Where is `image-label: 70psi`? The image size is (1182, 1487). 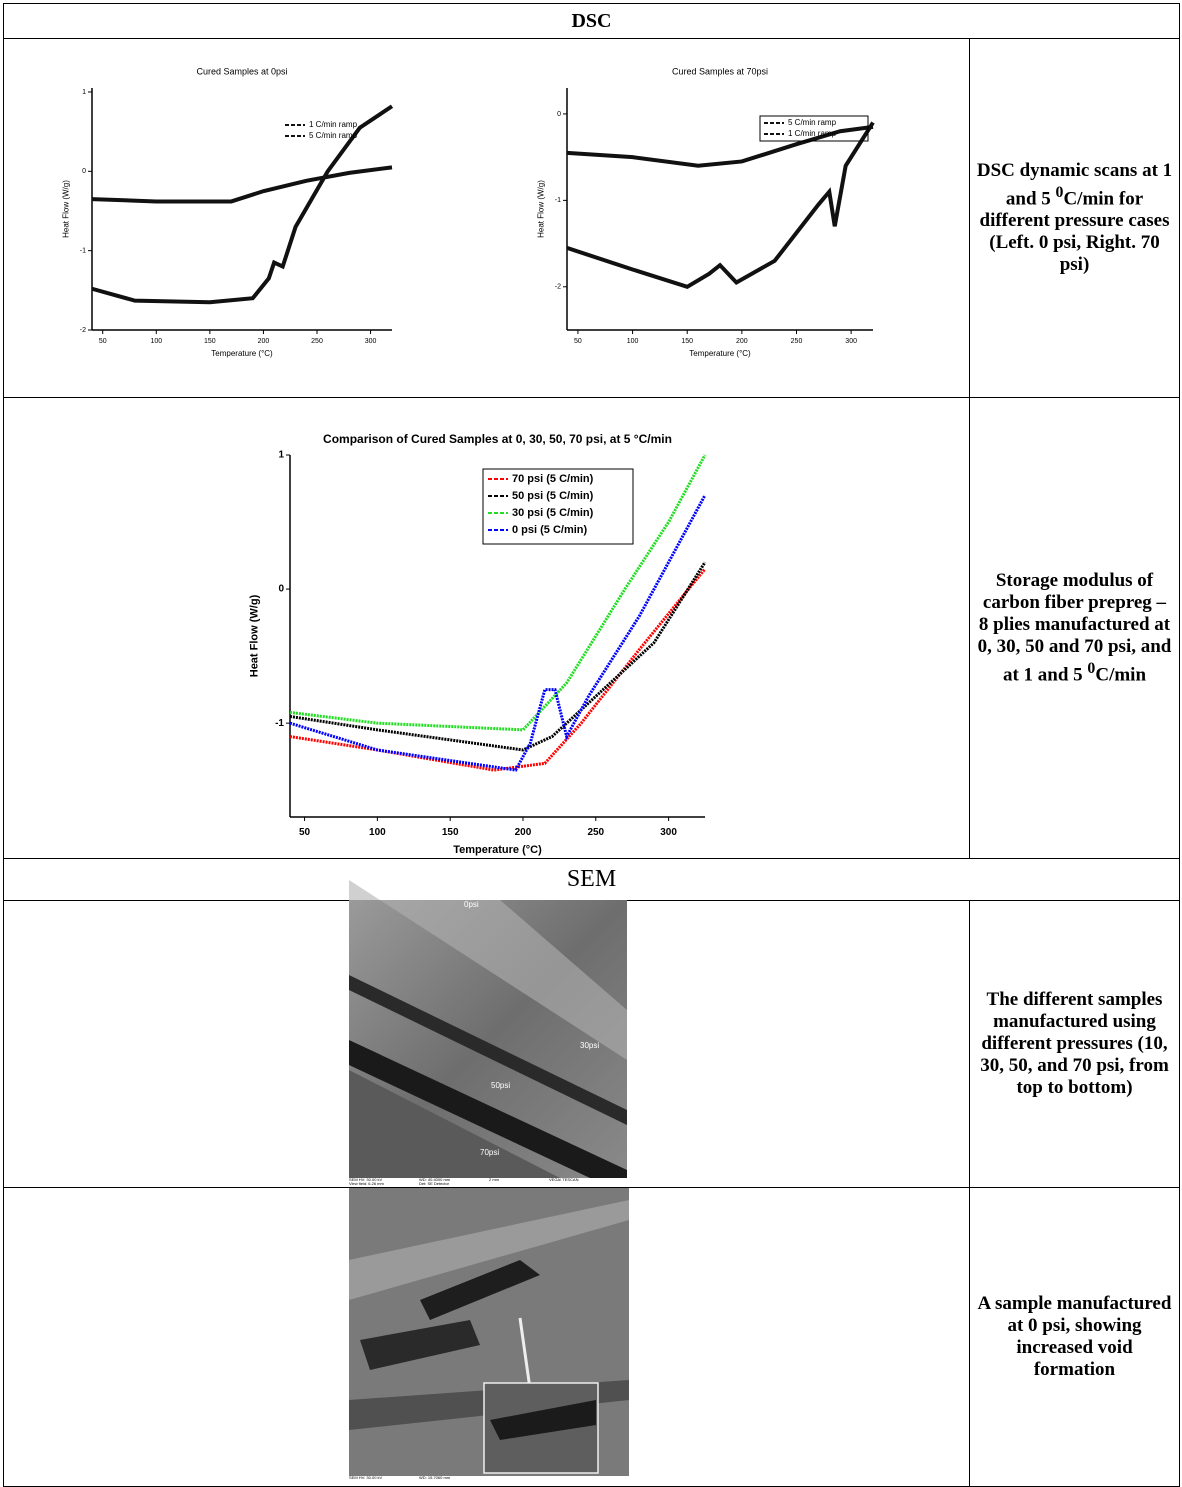 image-label: 70psi is located at coordinates (489, 1152).